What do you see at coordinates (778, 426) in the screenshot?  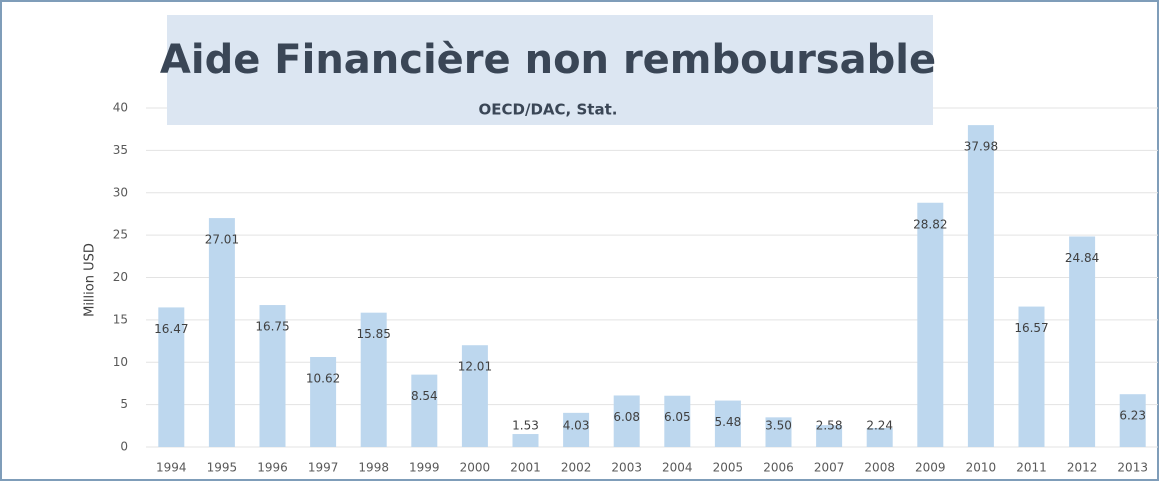 I see `data-label: 3.50` at bounding box center [778, 426].